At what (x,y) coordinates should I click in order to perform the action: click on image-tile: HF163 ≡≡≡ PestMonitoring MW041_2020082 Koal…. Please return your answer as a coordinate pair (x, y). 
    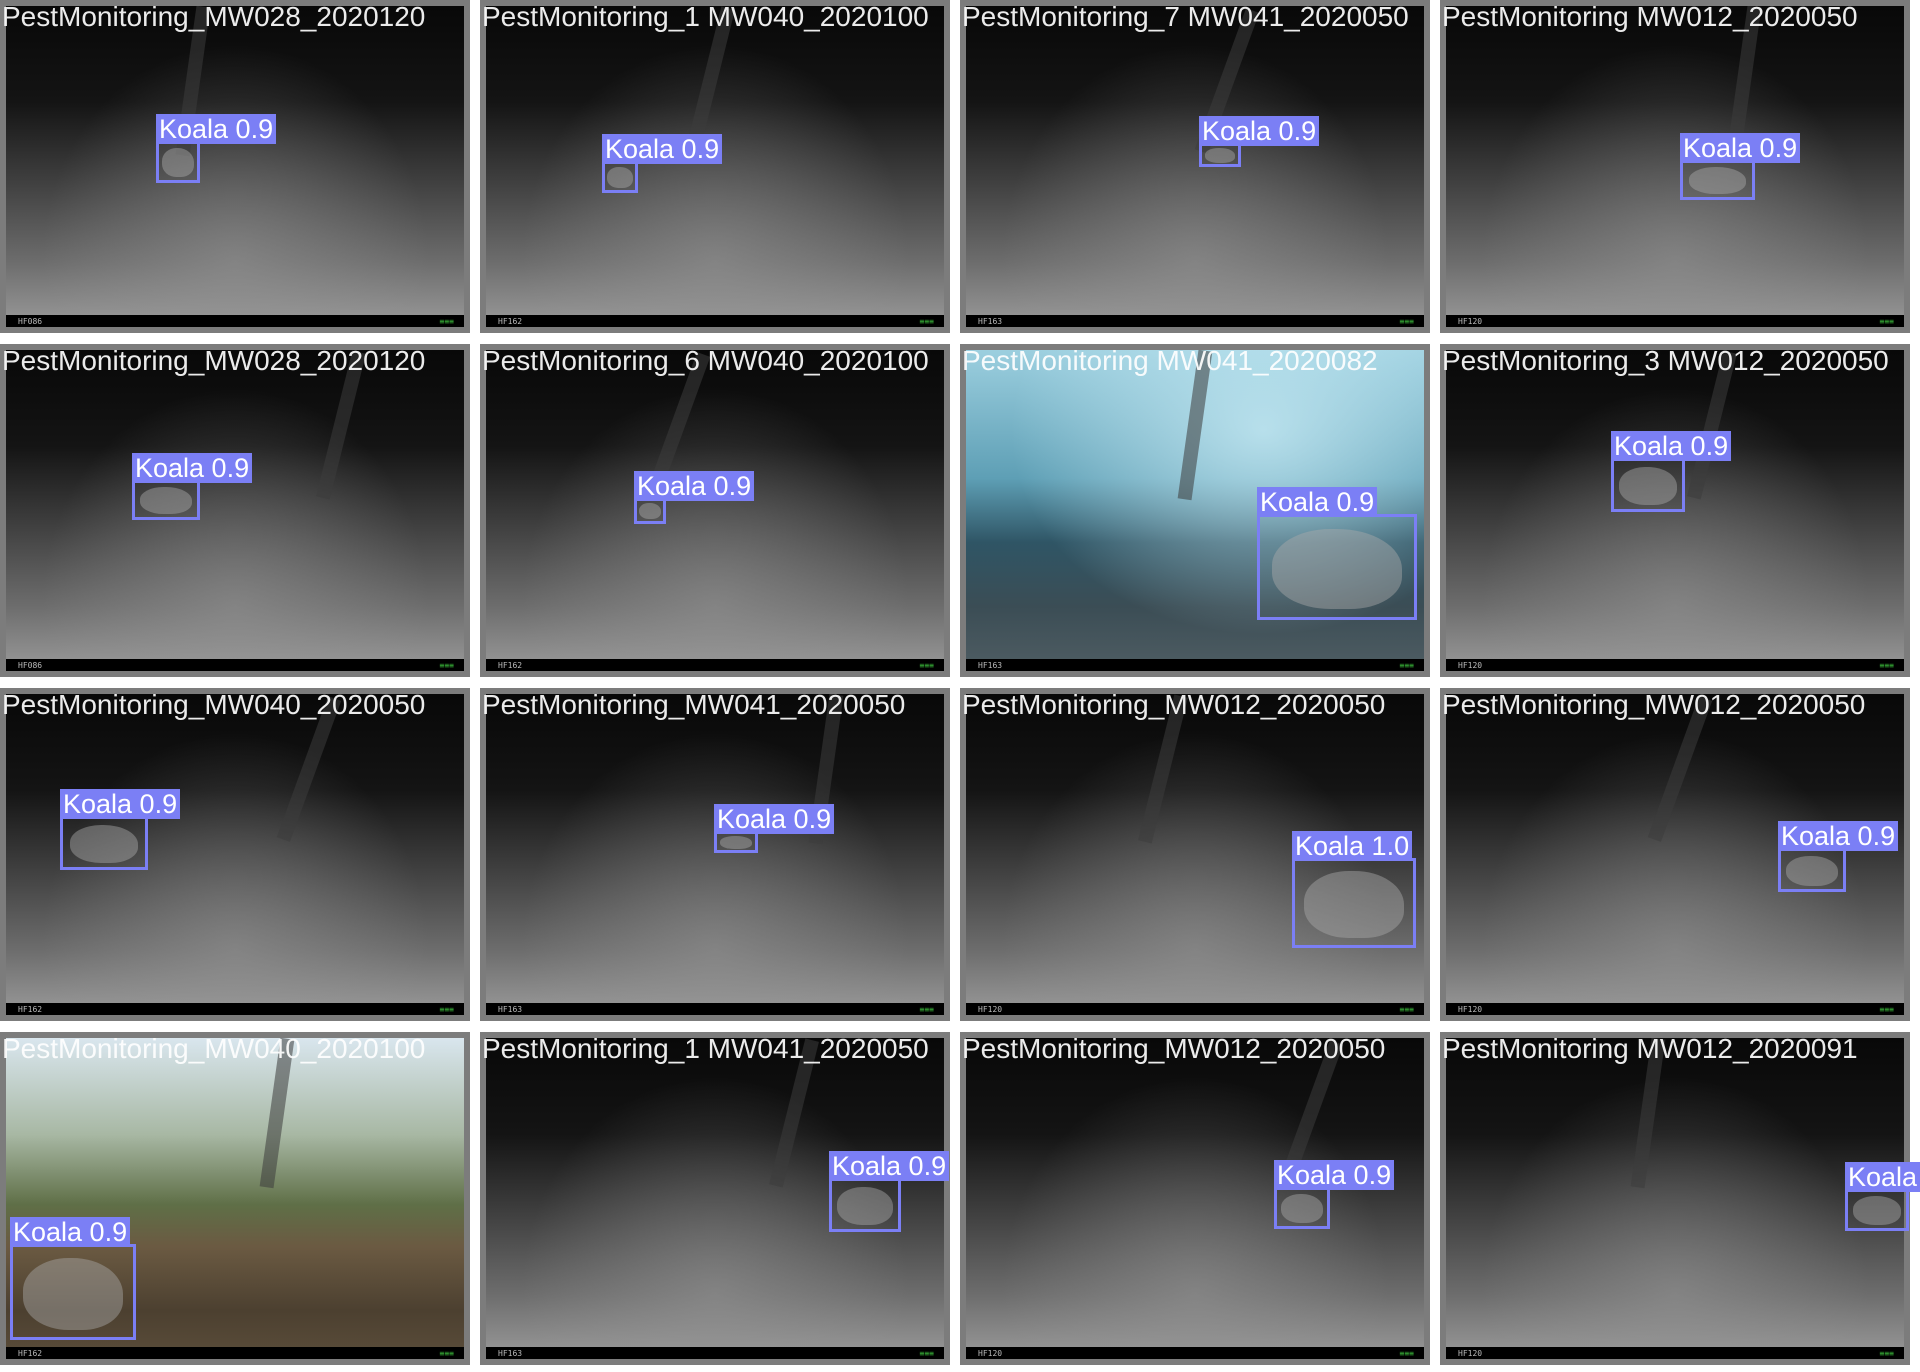
    Looking at the image, I should click on (1195, 510).